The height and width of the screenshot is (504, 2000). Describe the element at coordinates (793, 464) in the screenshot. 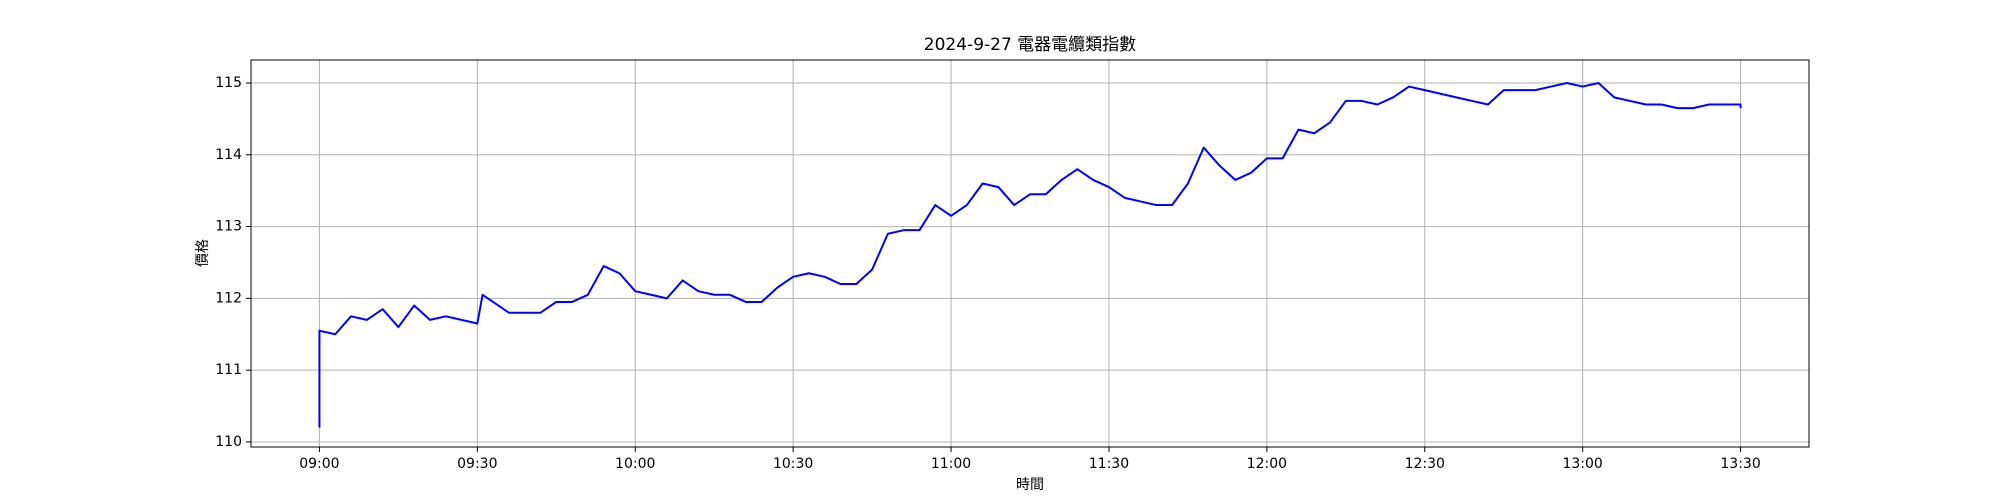

I see `x-tick-label: 10:30` at that location.